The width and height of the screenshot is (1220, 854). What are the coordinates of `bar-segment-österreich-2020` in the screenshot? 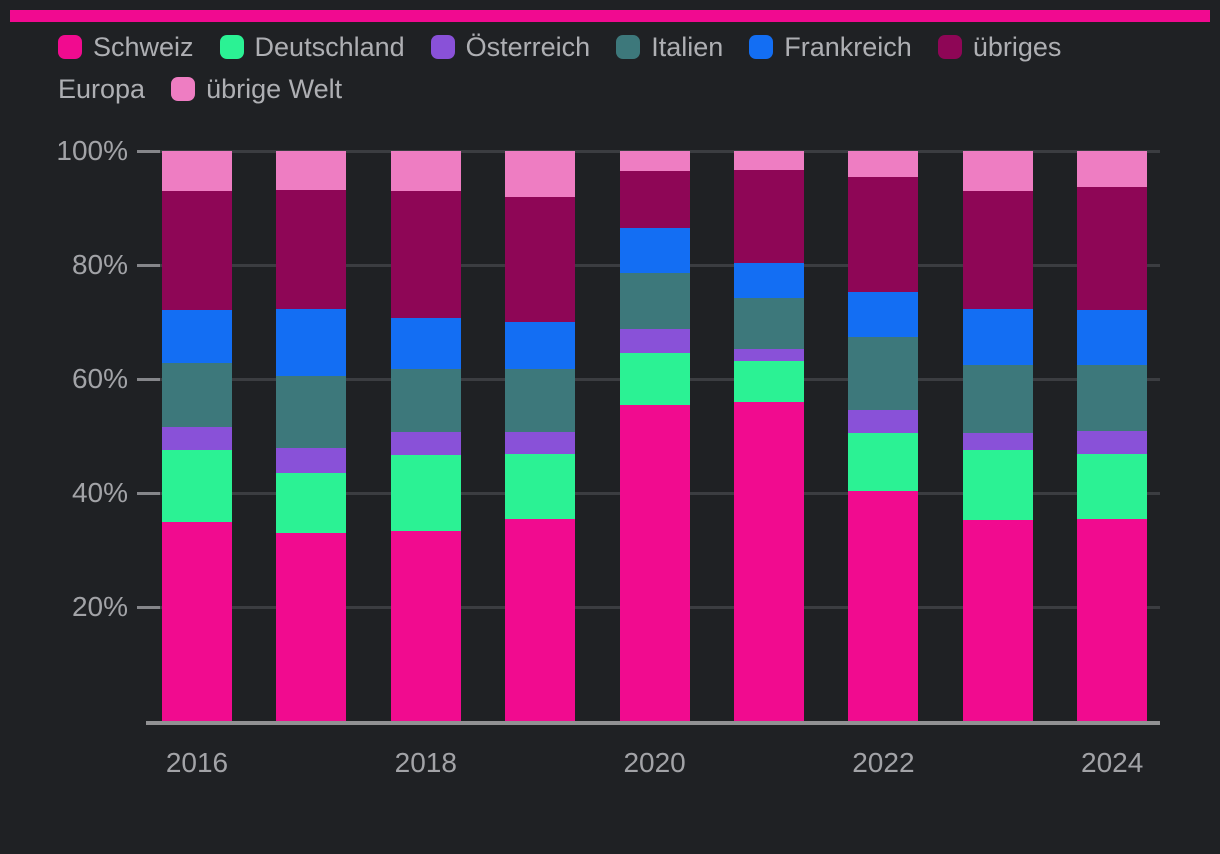 It's located at (654, 340).